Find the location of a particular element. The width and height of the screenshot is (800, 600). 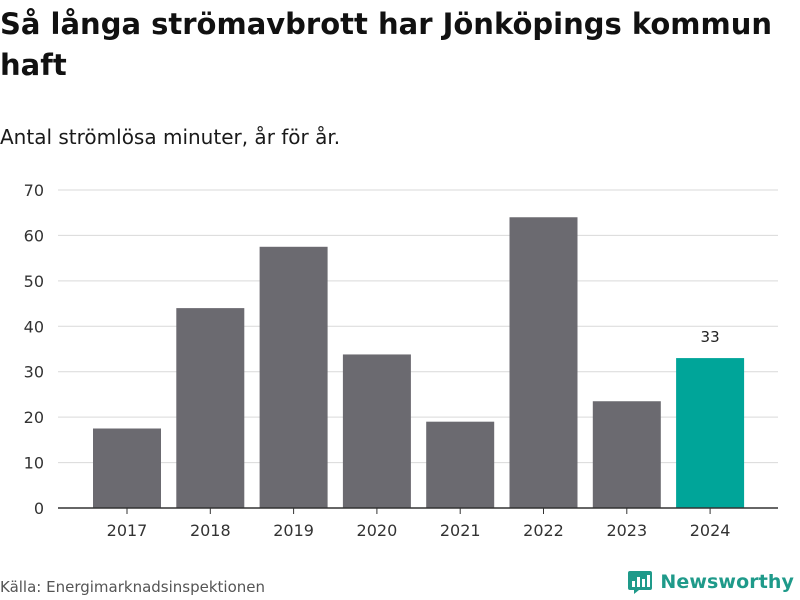

brand: Newsworthy is located at coordinates (710, 582).